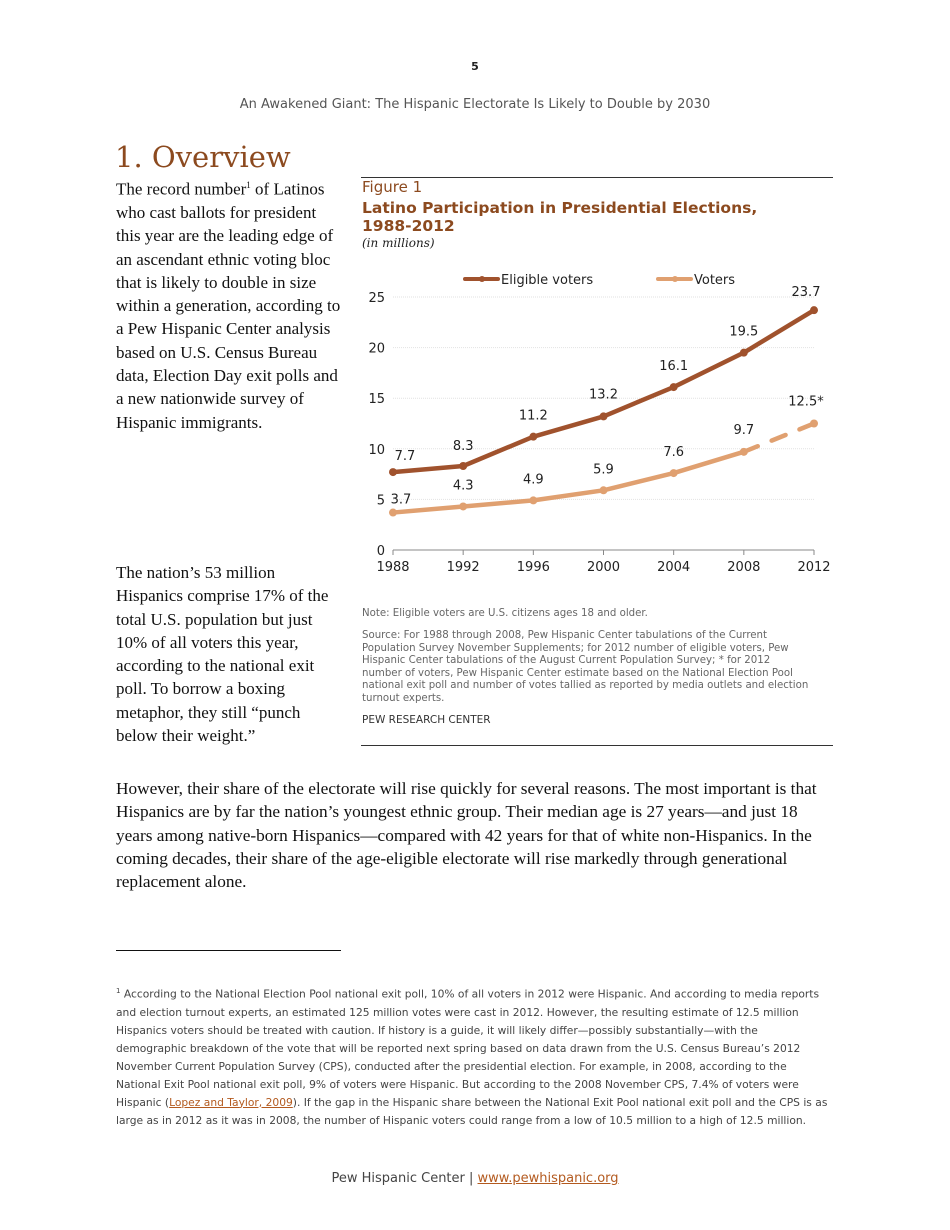 The width and height of the screenshot is (950, 1230). Describe the element at coordinates (118, 991) in the screenshot. I see `footnote-marker: 1` at that location.